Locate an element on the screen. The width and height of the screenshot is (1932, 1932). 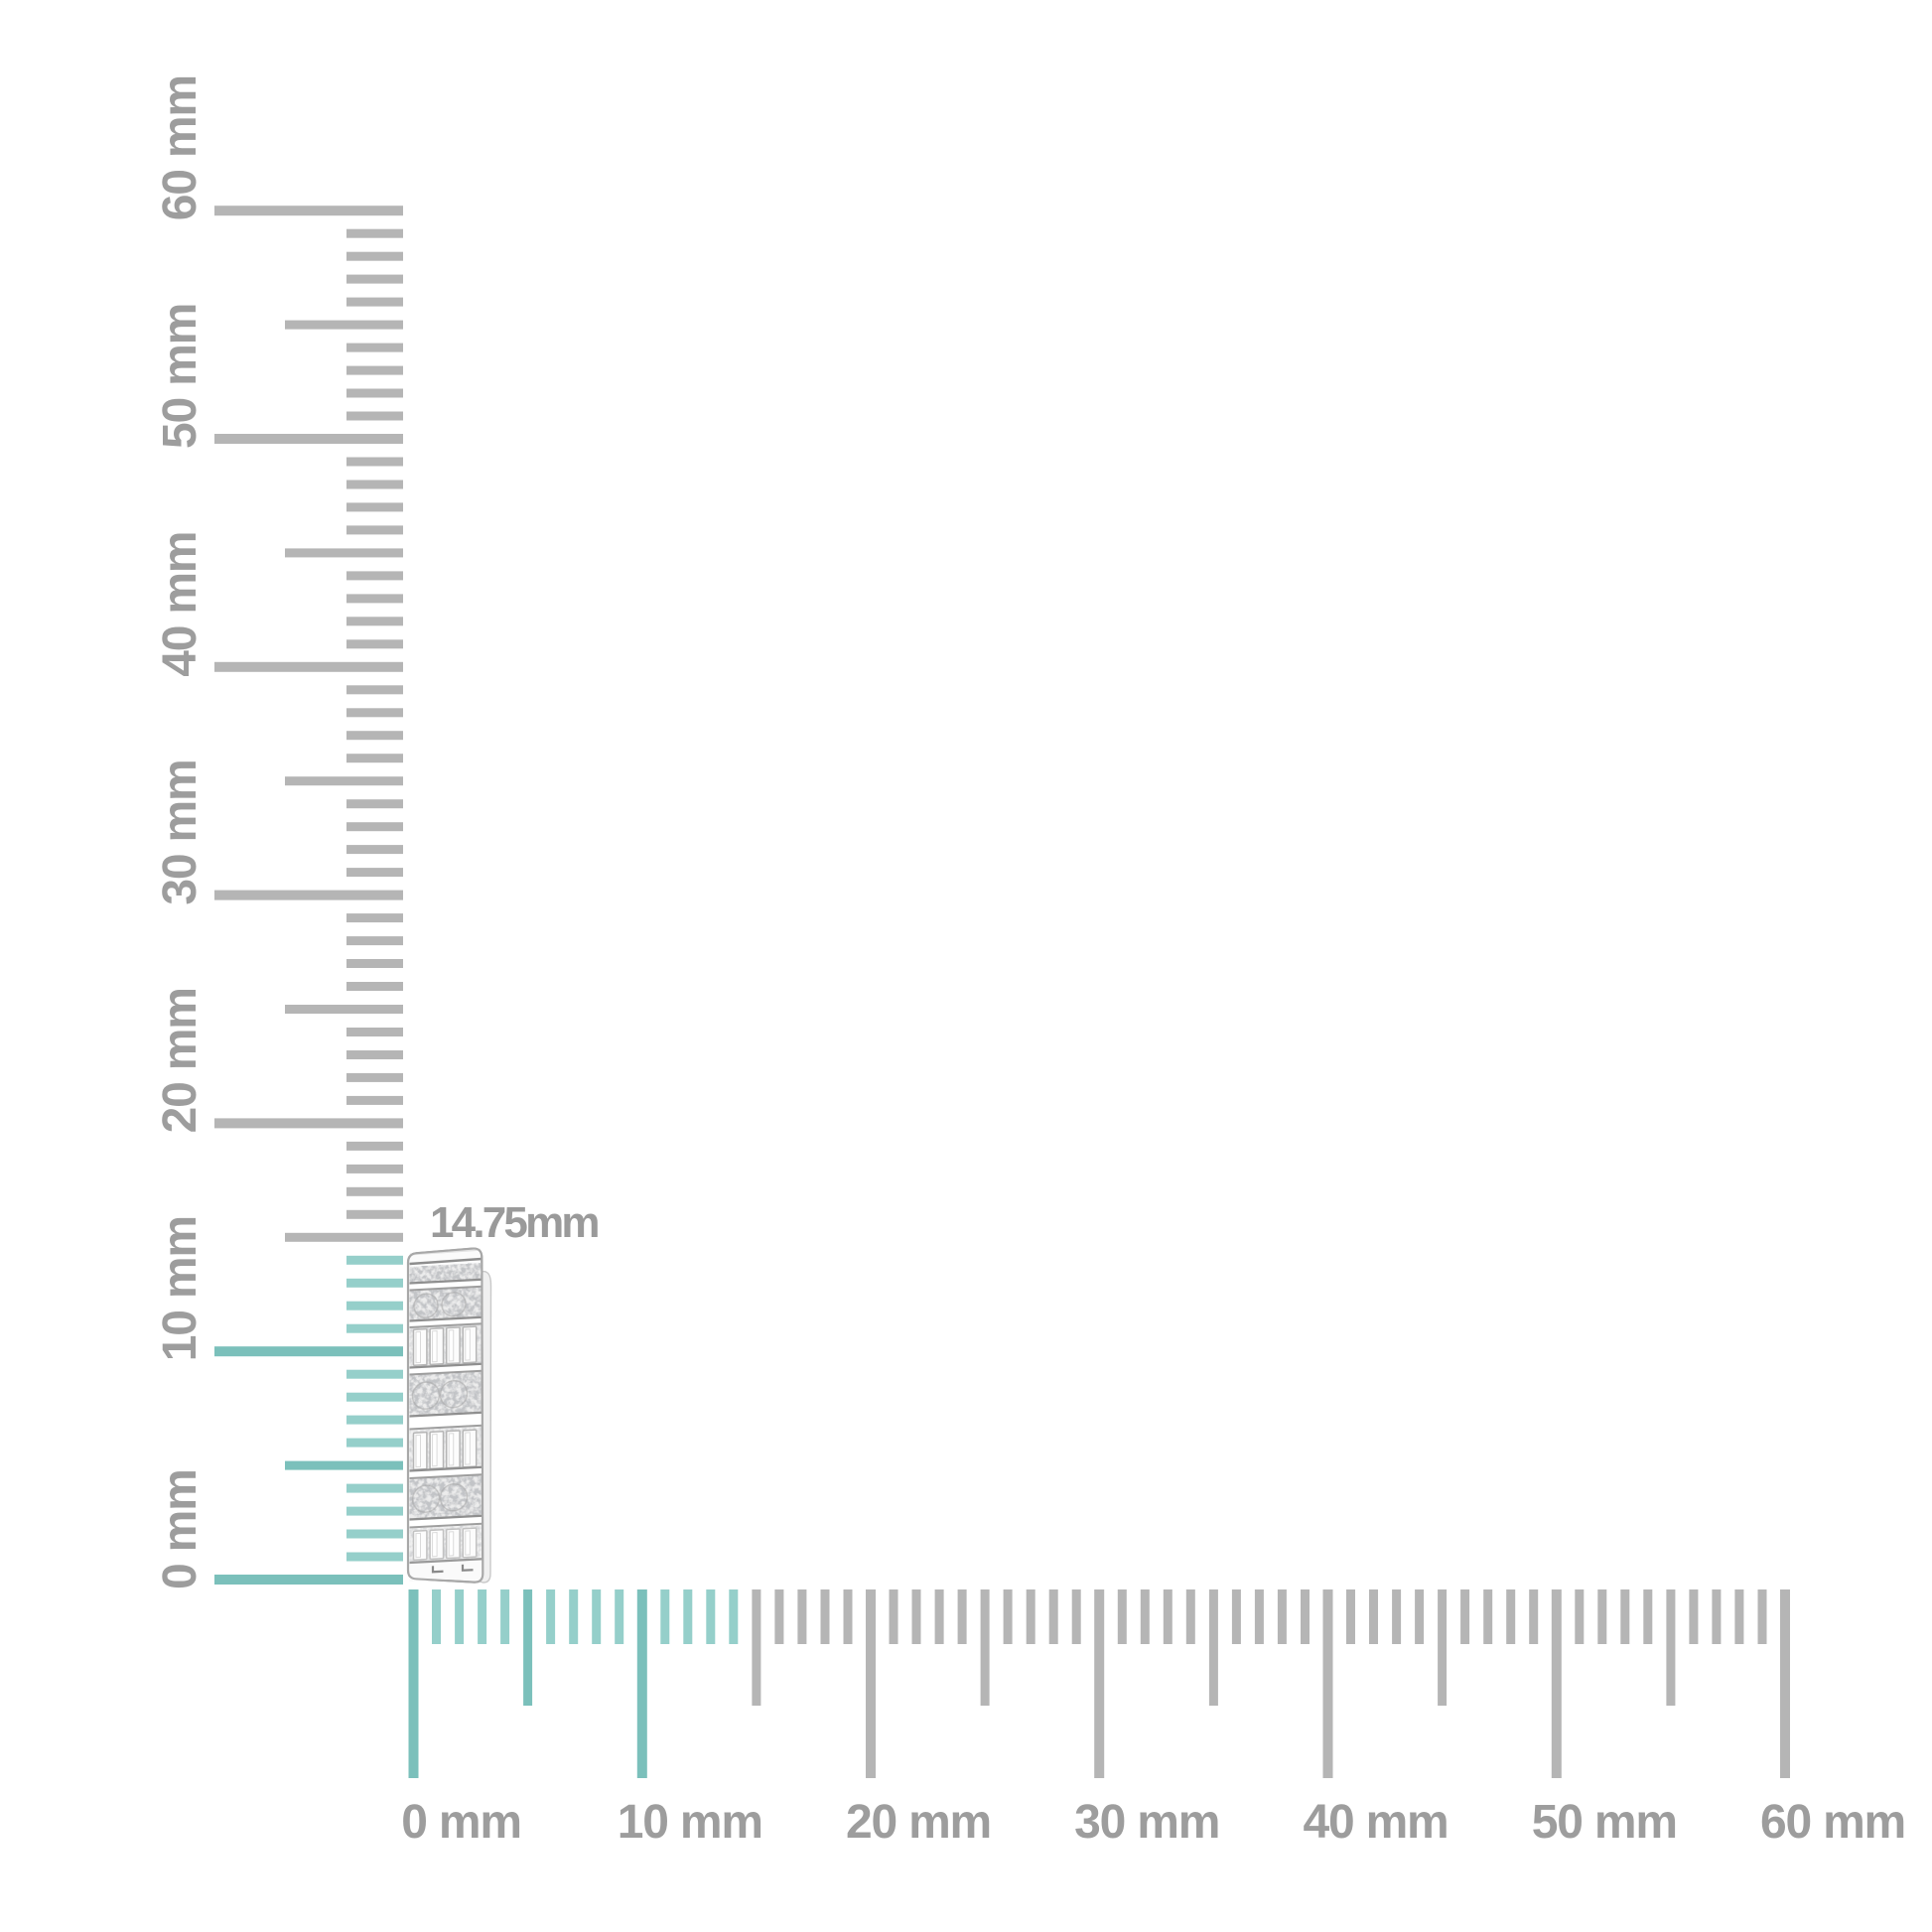
svg-text: 14.75mm is located at coordinates (514, 1223).